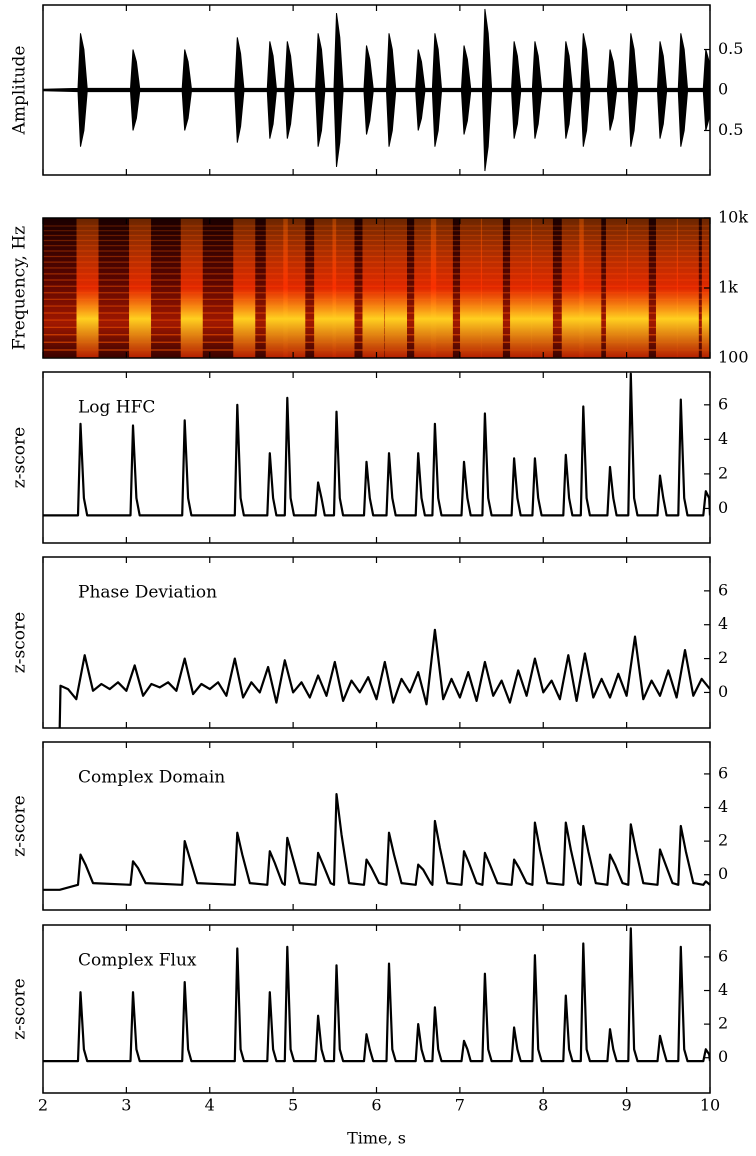  I want to click on panel-title: Complex Domain, so click(151, 778).